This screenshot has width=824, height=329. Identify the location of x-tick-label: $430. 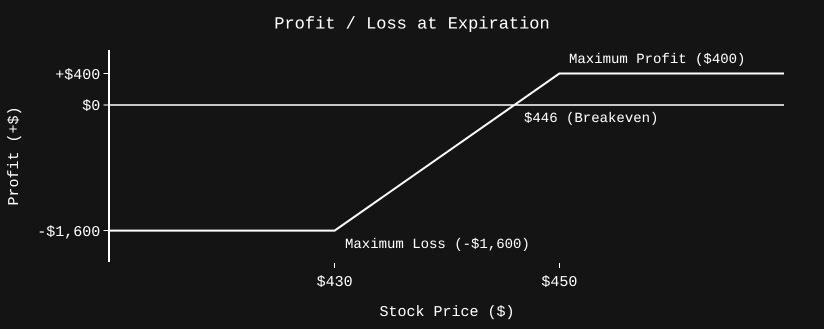
(334, 282).